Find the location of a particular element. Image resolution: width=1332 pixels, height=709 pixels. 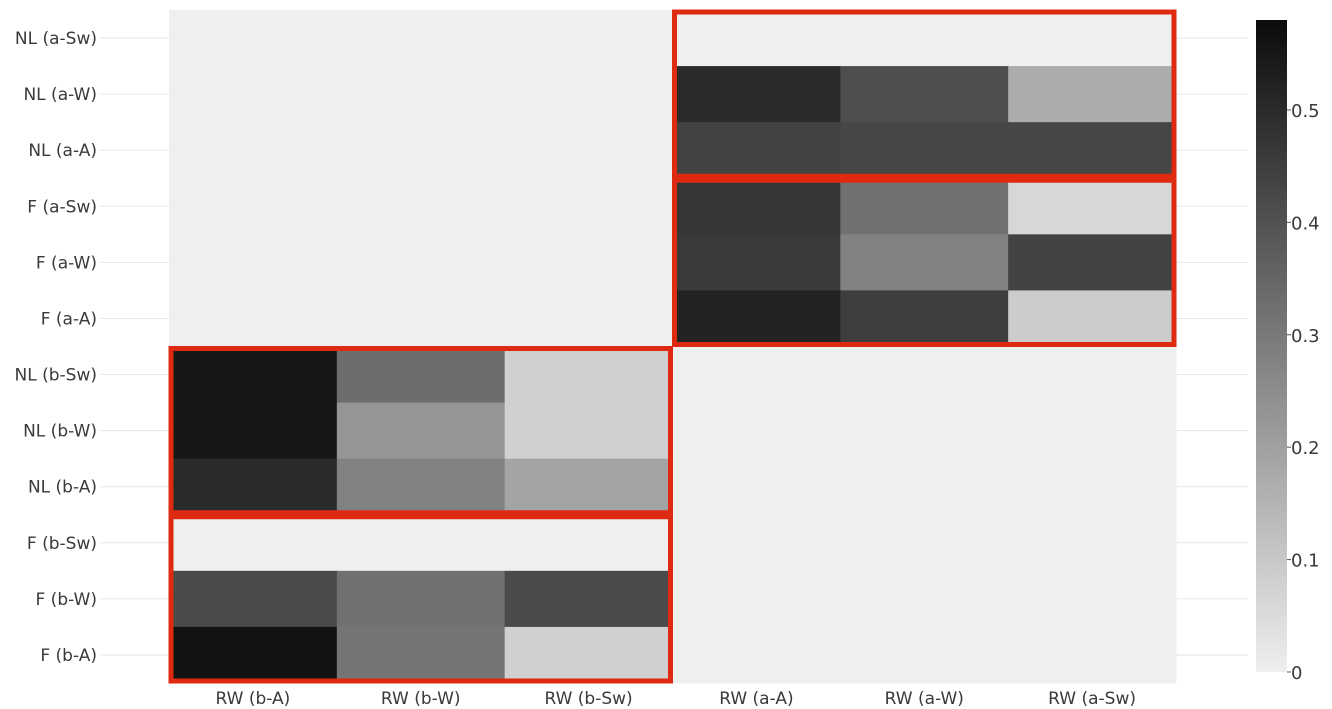

y-tick-label: NL (a-W) is located at coordinates (60, 95).